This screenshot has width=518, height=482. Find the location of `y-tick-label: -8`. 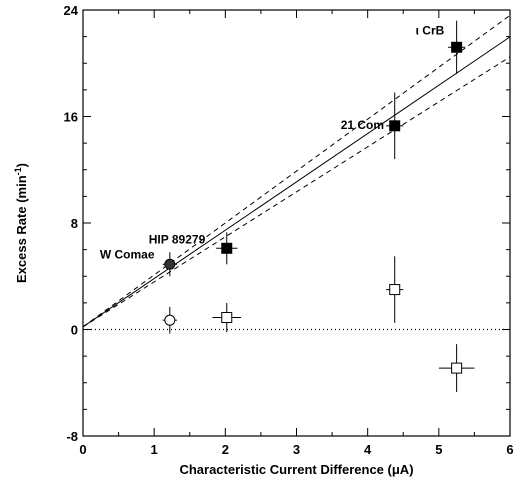

y-tick-label: -8 is located at coordinates (72, 436).